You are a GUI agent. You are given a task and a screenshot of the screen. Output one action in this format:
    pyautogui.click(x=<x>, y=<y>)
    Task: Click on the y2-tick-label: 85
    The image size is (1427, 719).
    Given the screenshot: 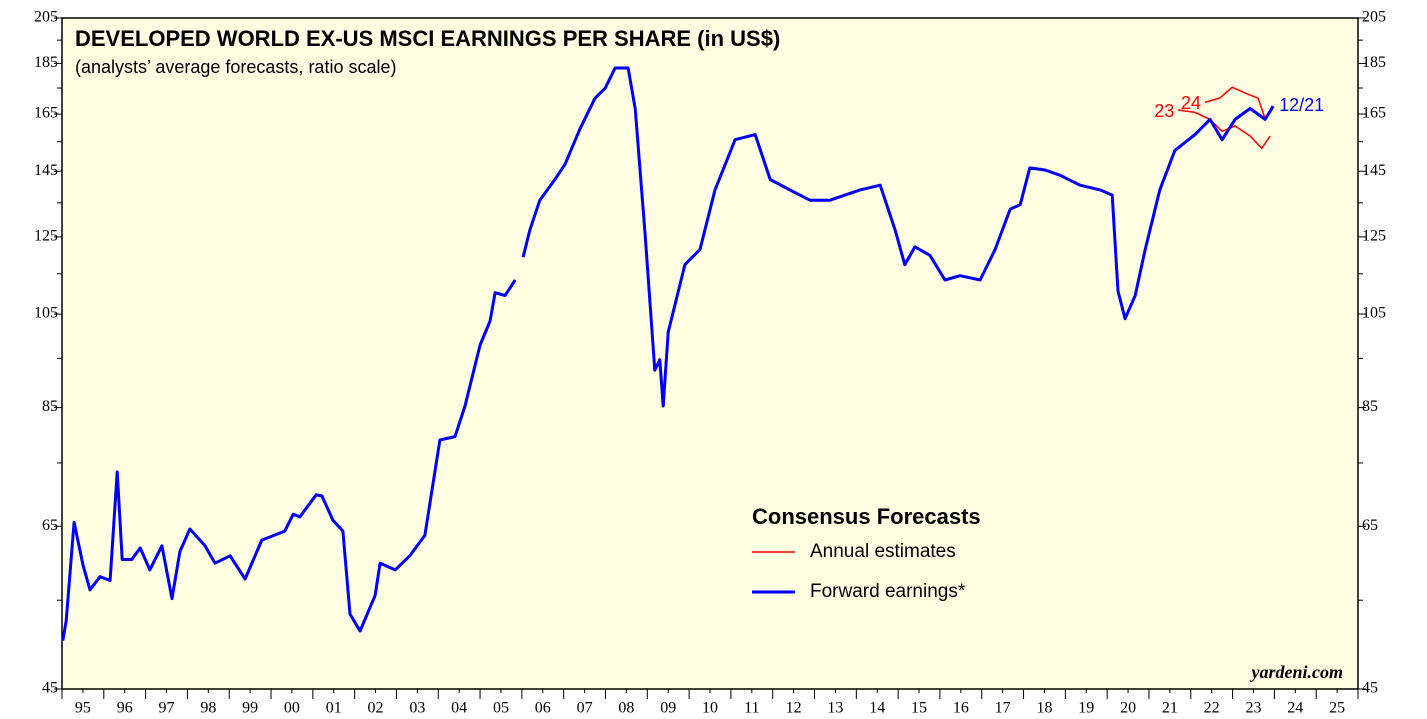 What is the action you would take?
    pyautogui.click(x=1370, y=406)
    